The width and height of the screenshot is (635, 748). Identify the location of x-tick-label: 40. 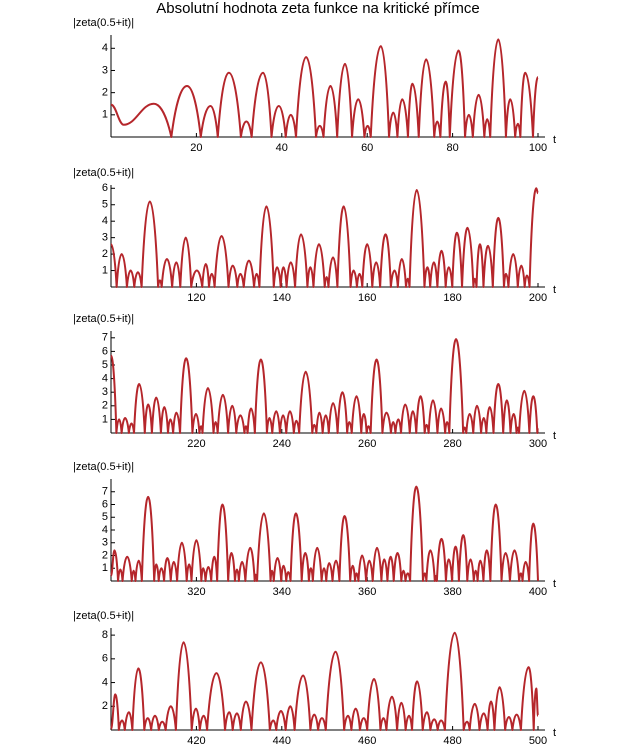
(282, 148).